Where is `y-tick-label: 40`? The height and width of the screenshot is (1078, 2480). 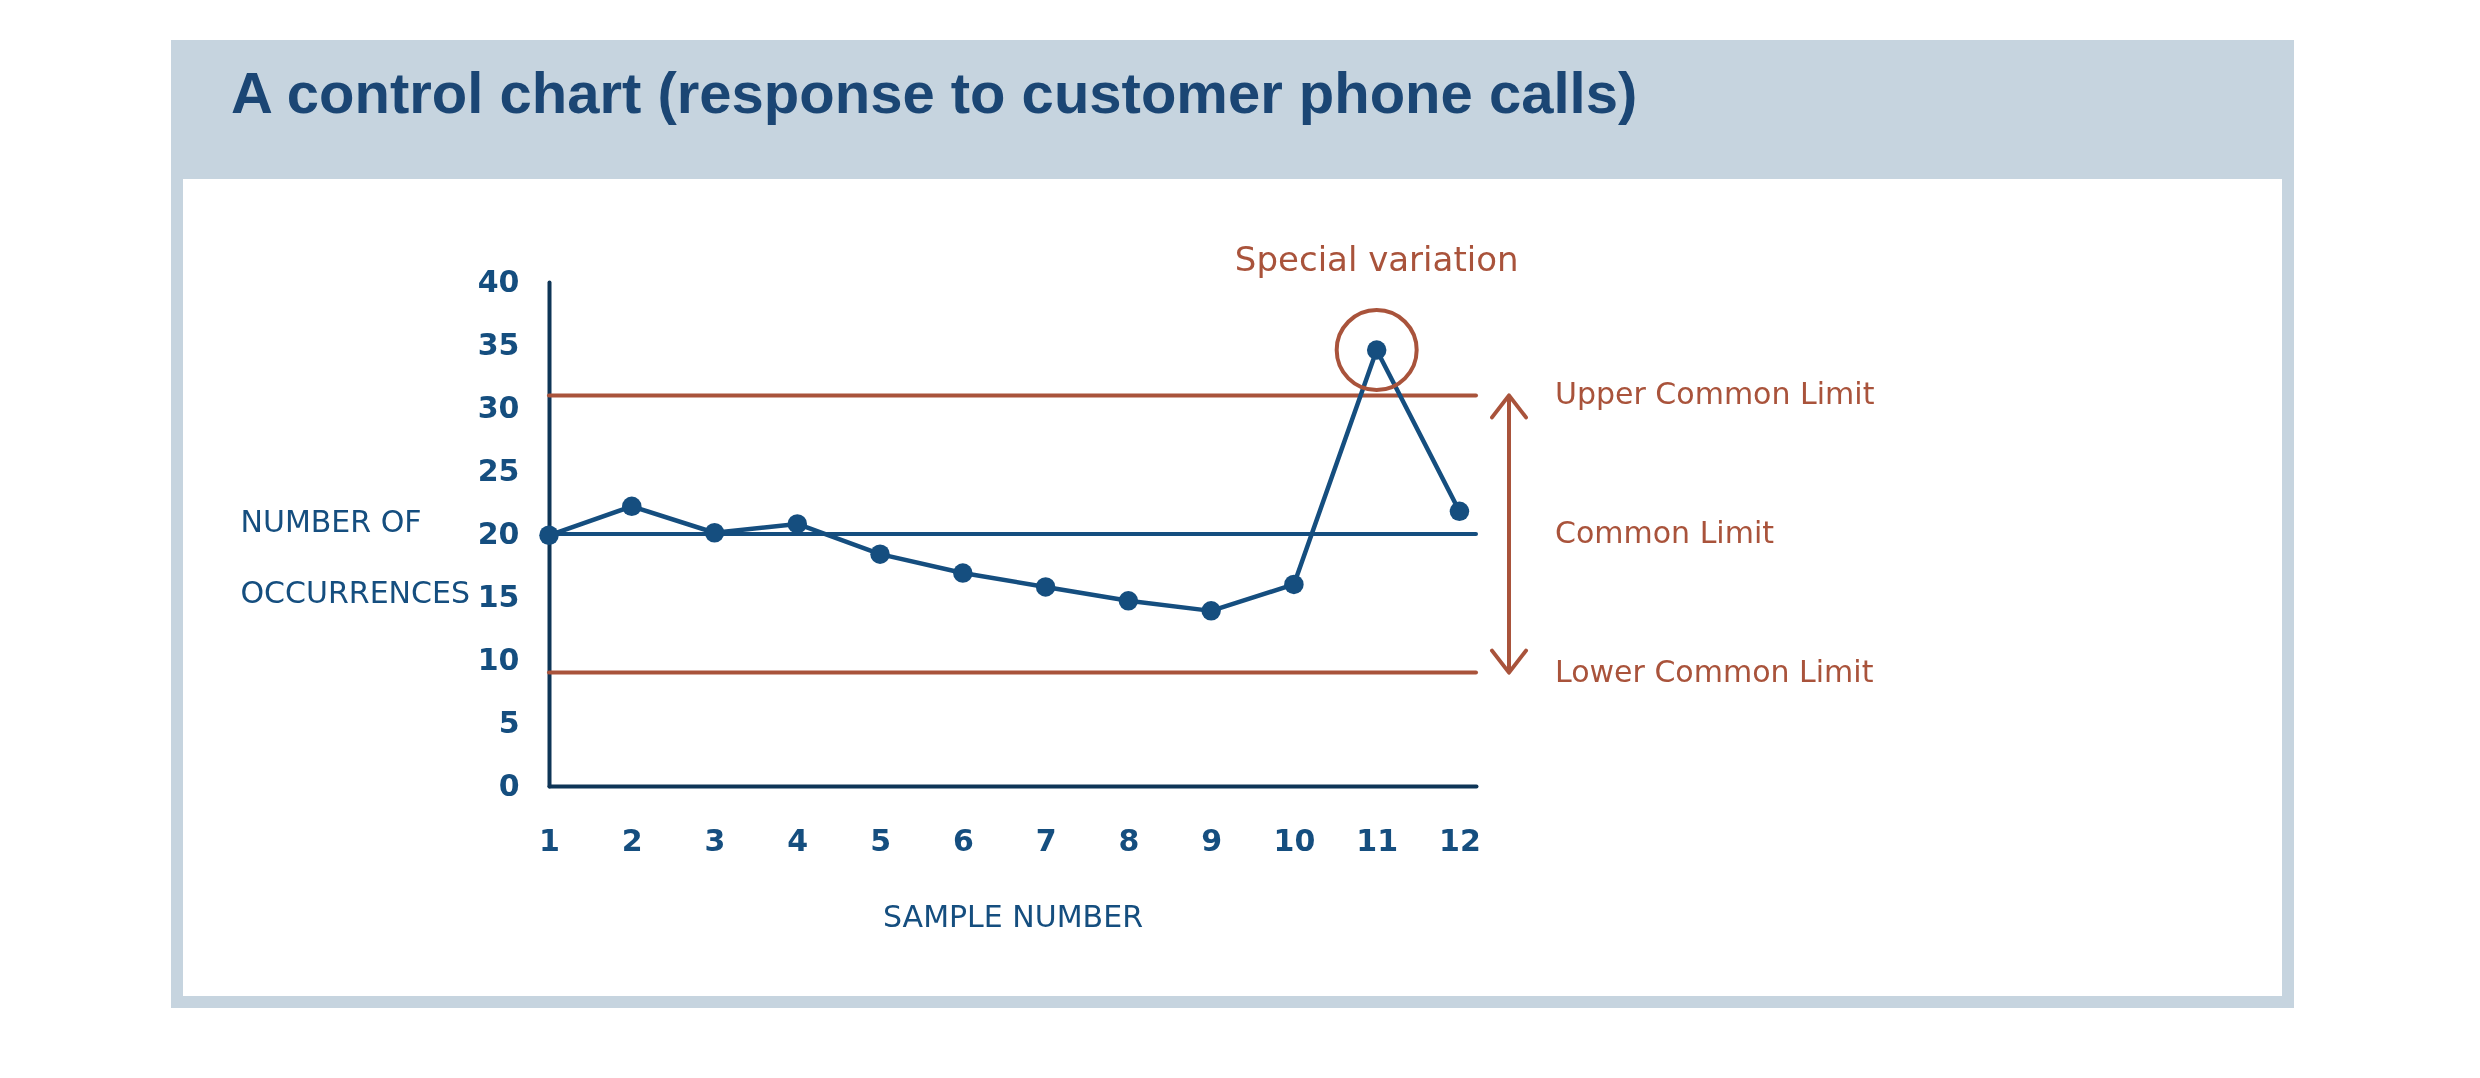 y-tick-label: 40 is located at coordinates (498, 281).